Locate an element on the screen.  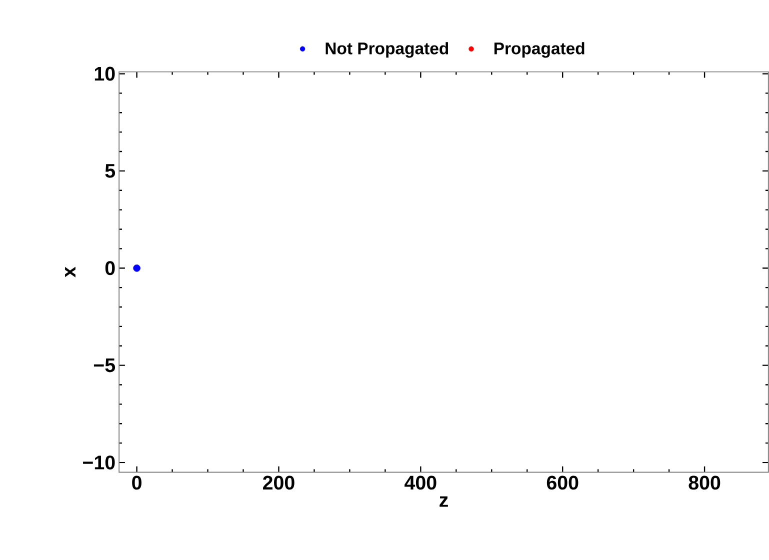
x-tick-label: 0 is located at coordinates (137, 483).